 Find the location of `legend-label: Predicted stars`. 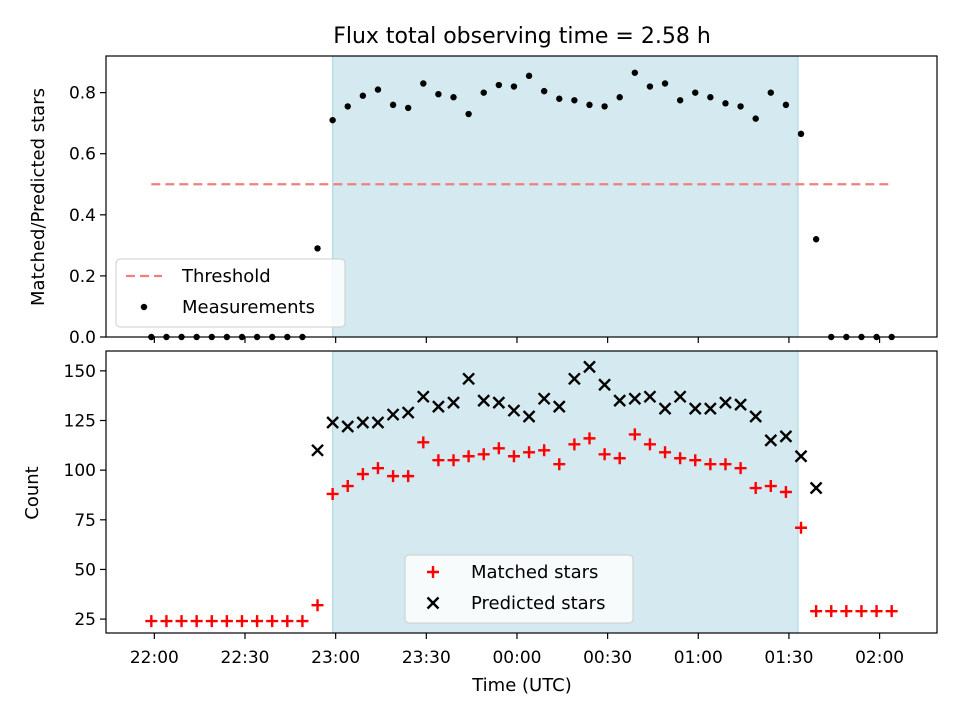

legend-label: Predicted stars is located at coordinates (538, 603).